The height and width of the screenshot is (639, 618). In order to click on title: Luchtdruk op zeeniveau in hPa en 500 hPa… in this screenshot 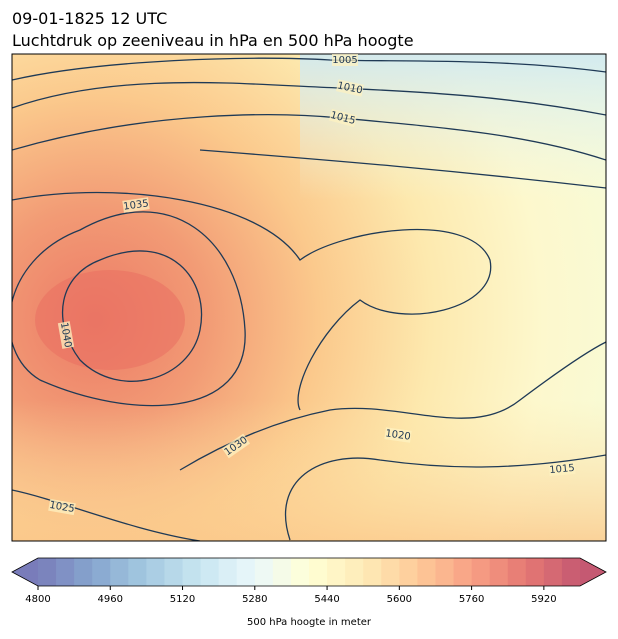, I will do `click(213, 40)`.